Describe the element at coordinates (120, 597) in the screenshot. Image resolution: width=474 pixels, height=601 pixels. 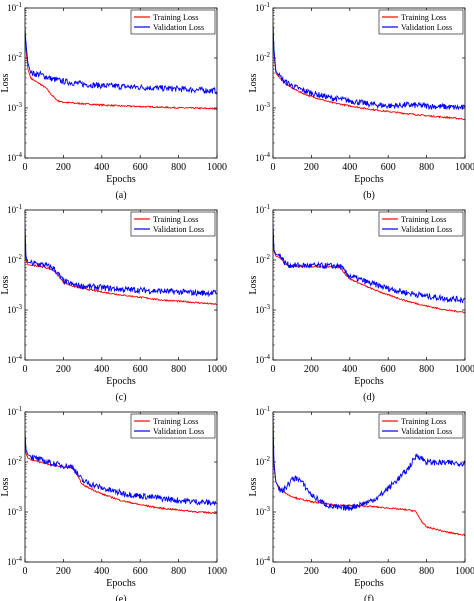
I see `panel-label: (e)` at that location.